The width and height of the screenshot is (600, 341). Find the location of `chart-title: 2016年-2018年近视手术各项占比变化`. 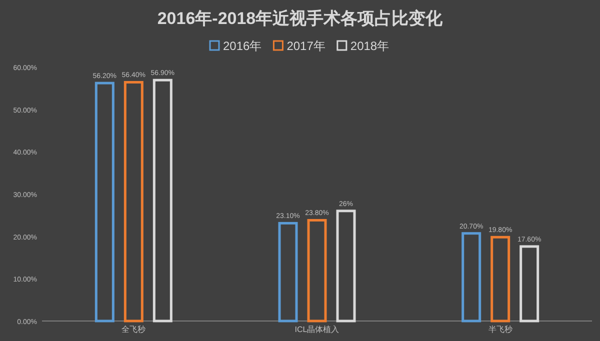

chart-title: 2016年-2018年近视手术各项占比变化 is located at coordinates (300, 18).